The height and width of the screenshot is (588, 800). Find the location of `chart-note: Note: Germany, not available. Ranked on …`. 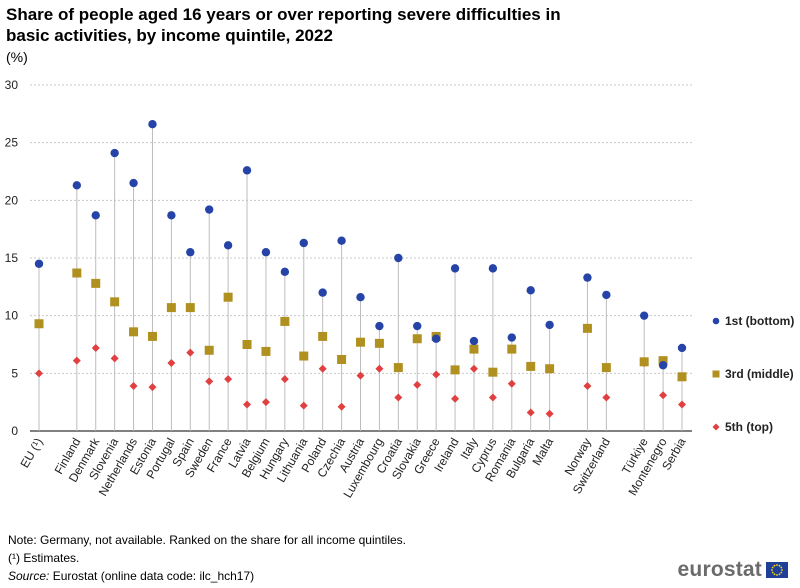

chart-note: Note: Germany, not available. Ranked on … is located at coordinates (207, 540).